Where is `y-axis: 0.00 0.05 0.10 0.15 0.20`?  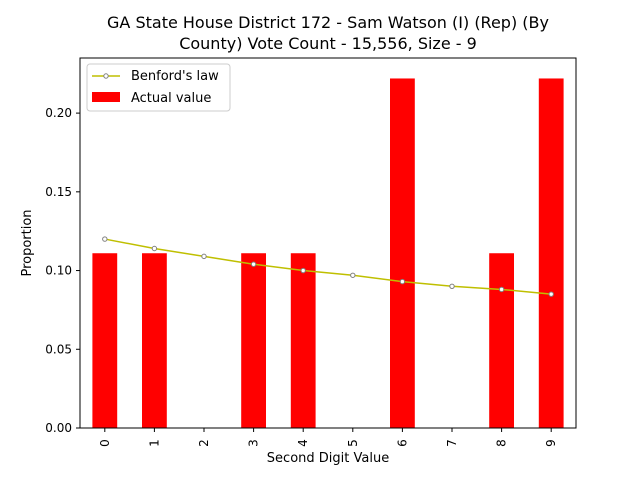 y-axis: 0.00 0.05 0.10 0.15 0.20 is located at coordinates (62, 270).